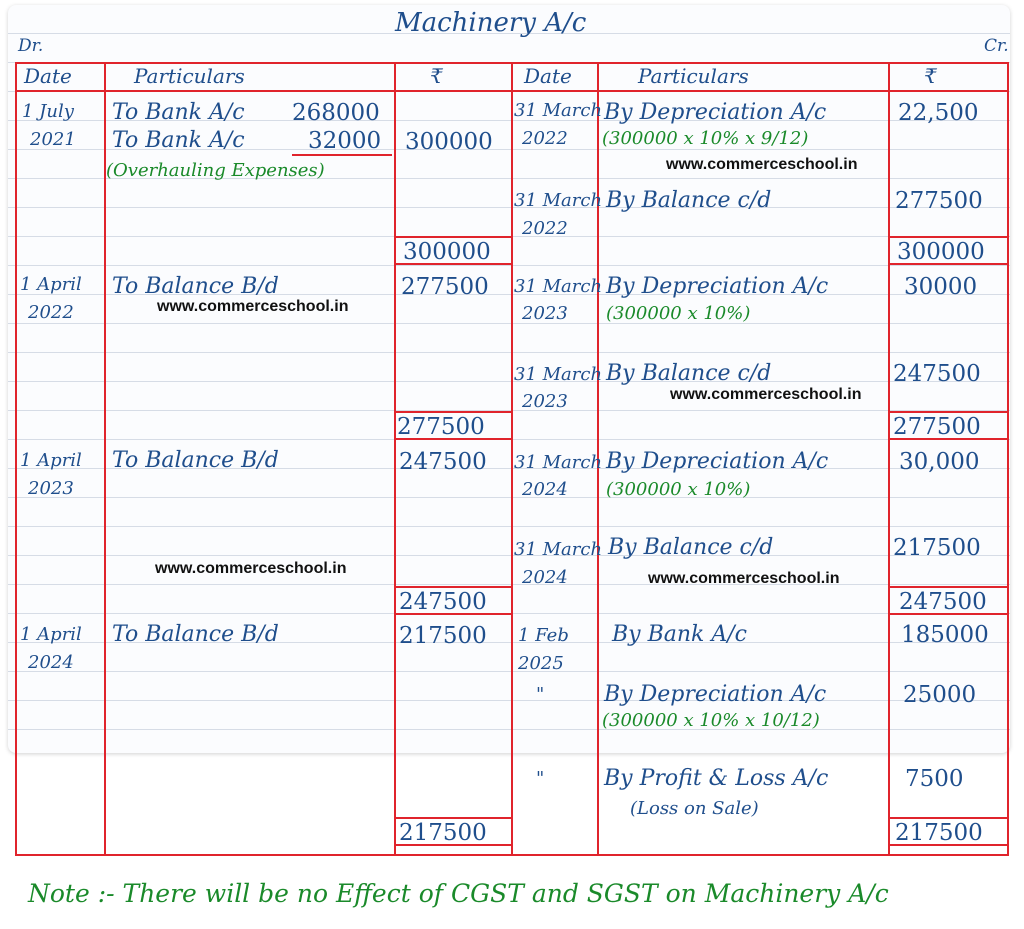  I want to click on debit-amount: 300000, so click(449, 142).